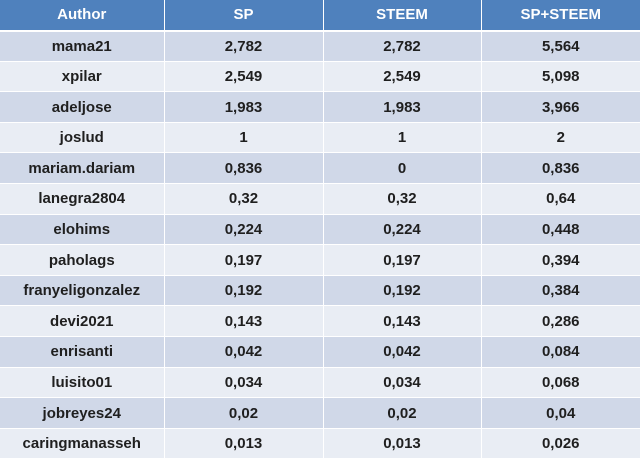 Image resolution: width=640 pixels, height=476 pixels. I want to click on steem-cell: 0,197, so click(402, 260).